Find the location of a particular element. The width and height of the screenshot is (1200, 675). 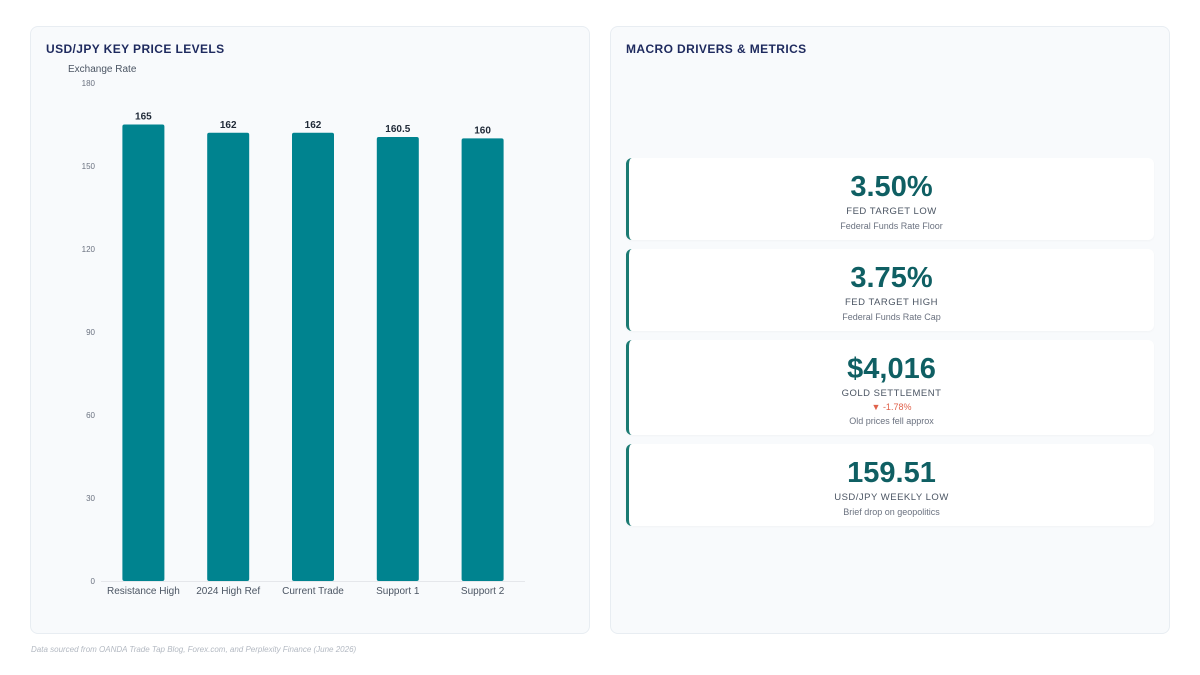

y-axis-label: Exchange Rate is located at coordinates (102, 69).